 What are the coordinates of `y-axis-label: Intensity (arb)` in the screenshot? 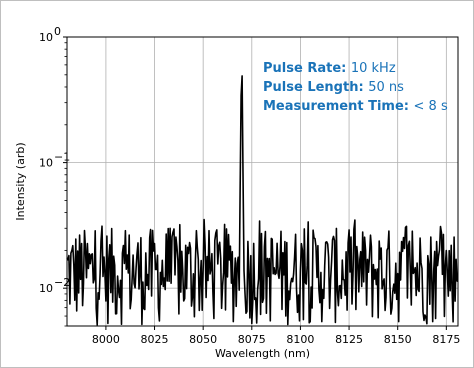 It's located at (20, 181).